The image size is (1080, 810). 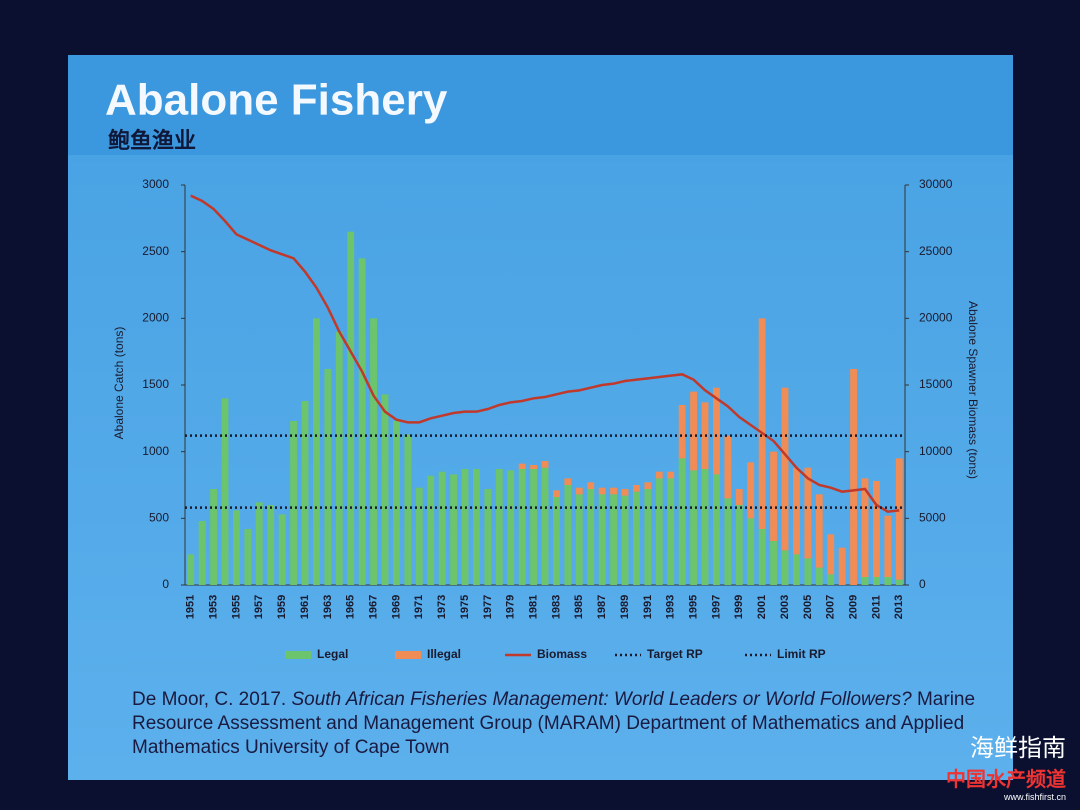 What do you see at coordinates (511, 607) in the screenshot?
I see `x-tick-label: 1979` at bounding box center [511, 607].